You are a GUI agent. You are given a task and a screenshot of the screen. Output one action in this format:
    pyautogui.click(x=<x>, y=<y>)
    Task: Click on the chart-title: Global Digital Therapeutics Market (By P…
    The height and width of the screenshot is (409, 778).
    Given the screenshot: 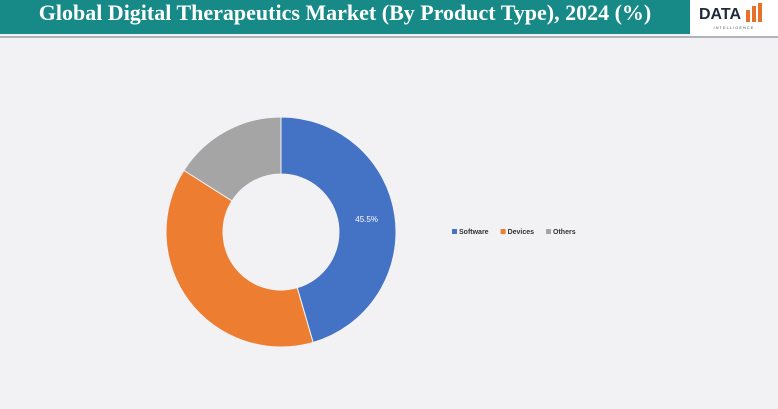 What is the action you would take?
    pyautogui.click(x=345, y=12)
    